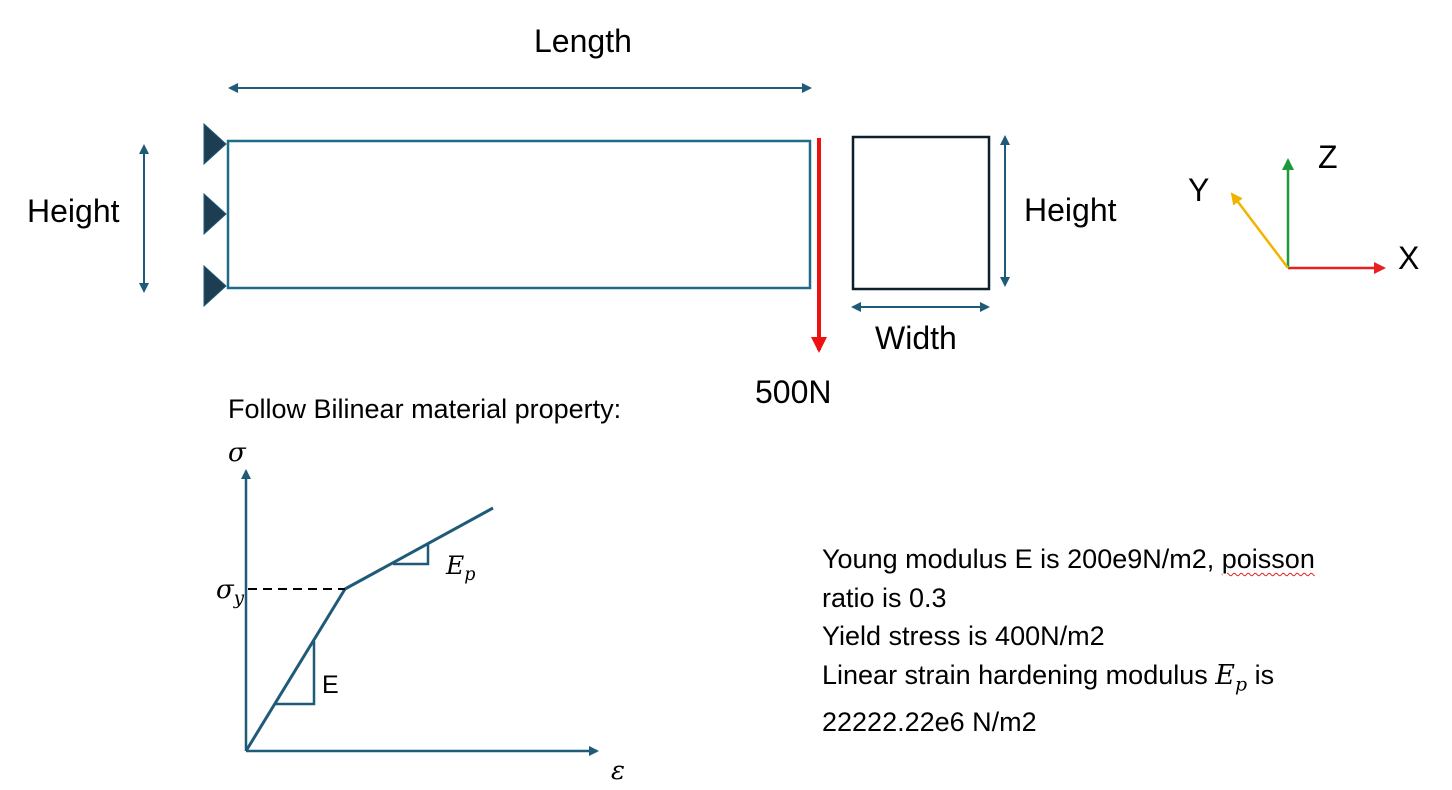 The width and height of the screenshot is (1452, 790). Describe the element at coordinates (215, 286) in the screenshot. I see `support-triangle-bottom` at that location.